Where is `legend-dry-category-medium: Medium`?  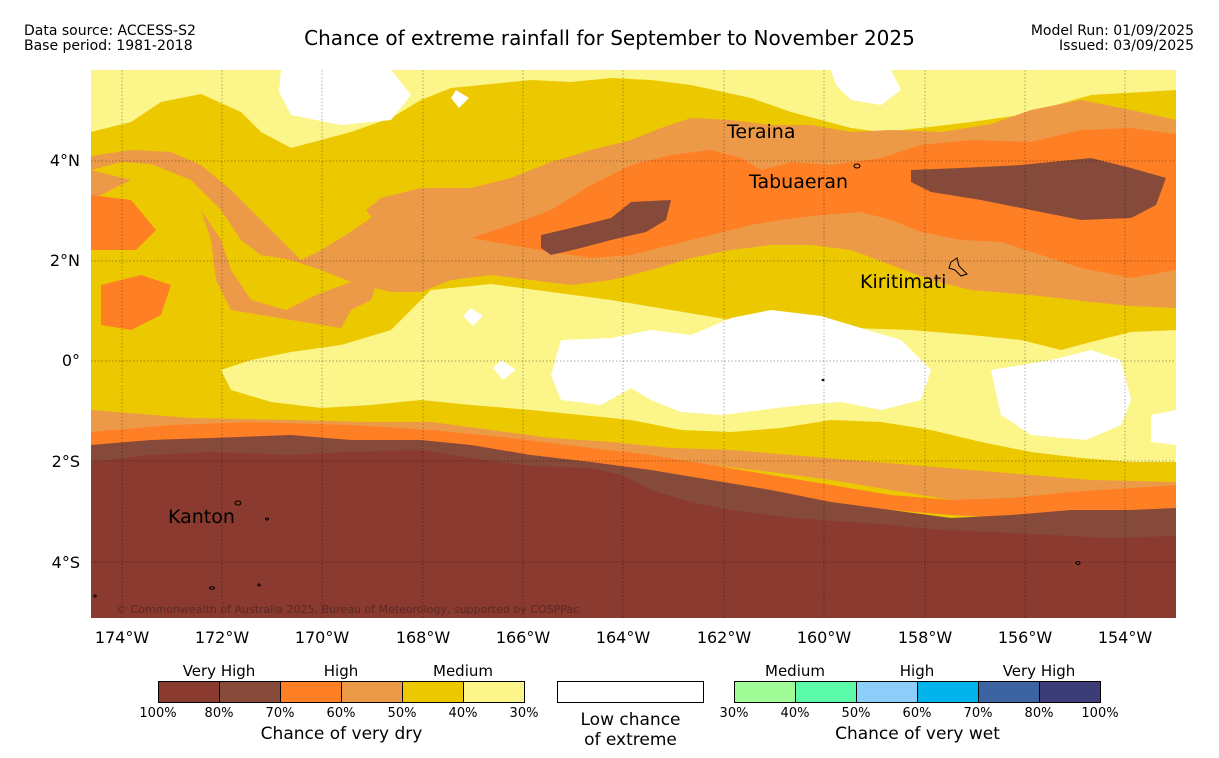
legend-dry-category-medium: Medium is located at coordinates (463, 671).